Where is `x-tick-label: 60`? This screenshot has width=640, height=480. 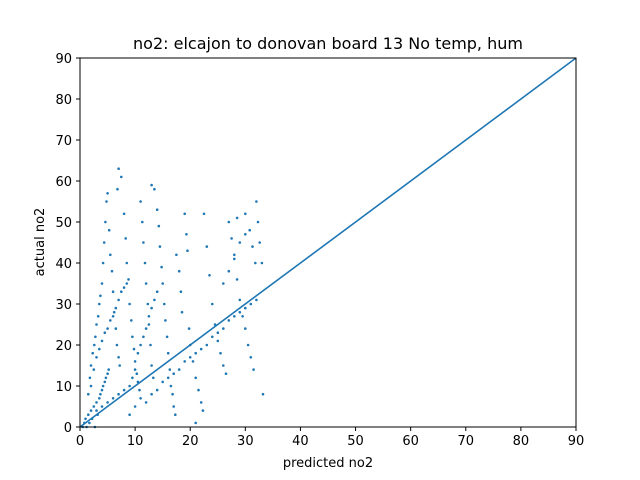 x-tick-label: 60 is located at coordinates (410, 441).